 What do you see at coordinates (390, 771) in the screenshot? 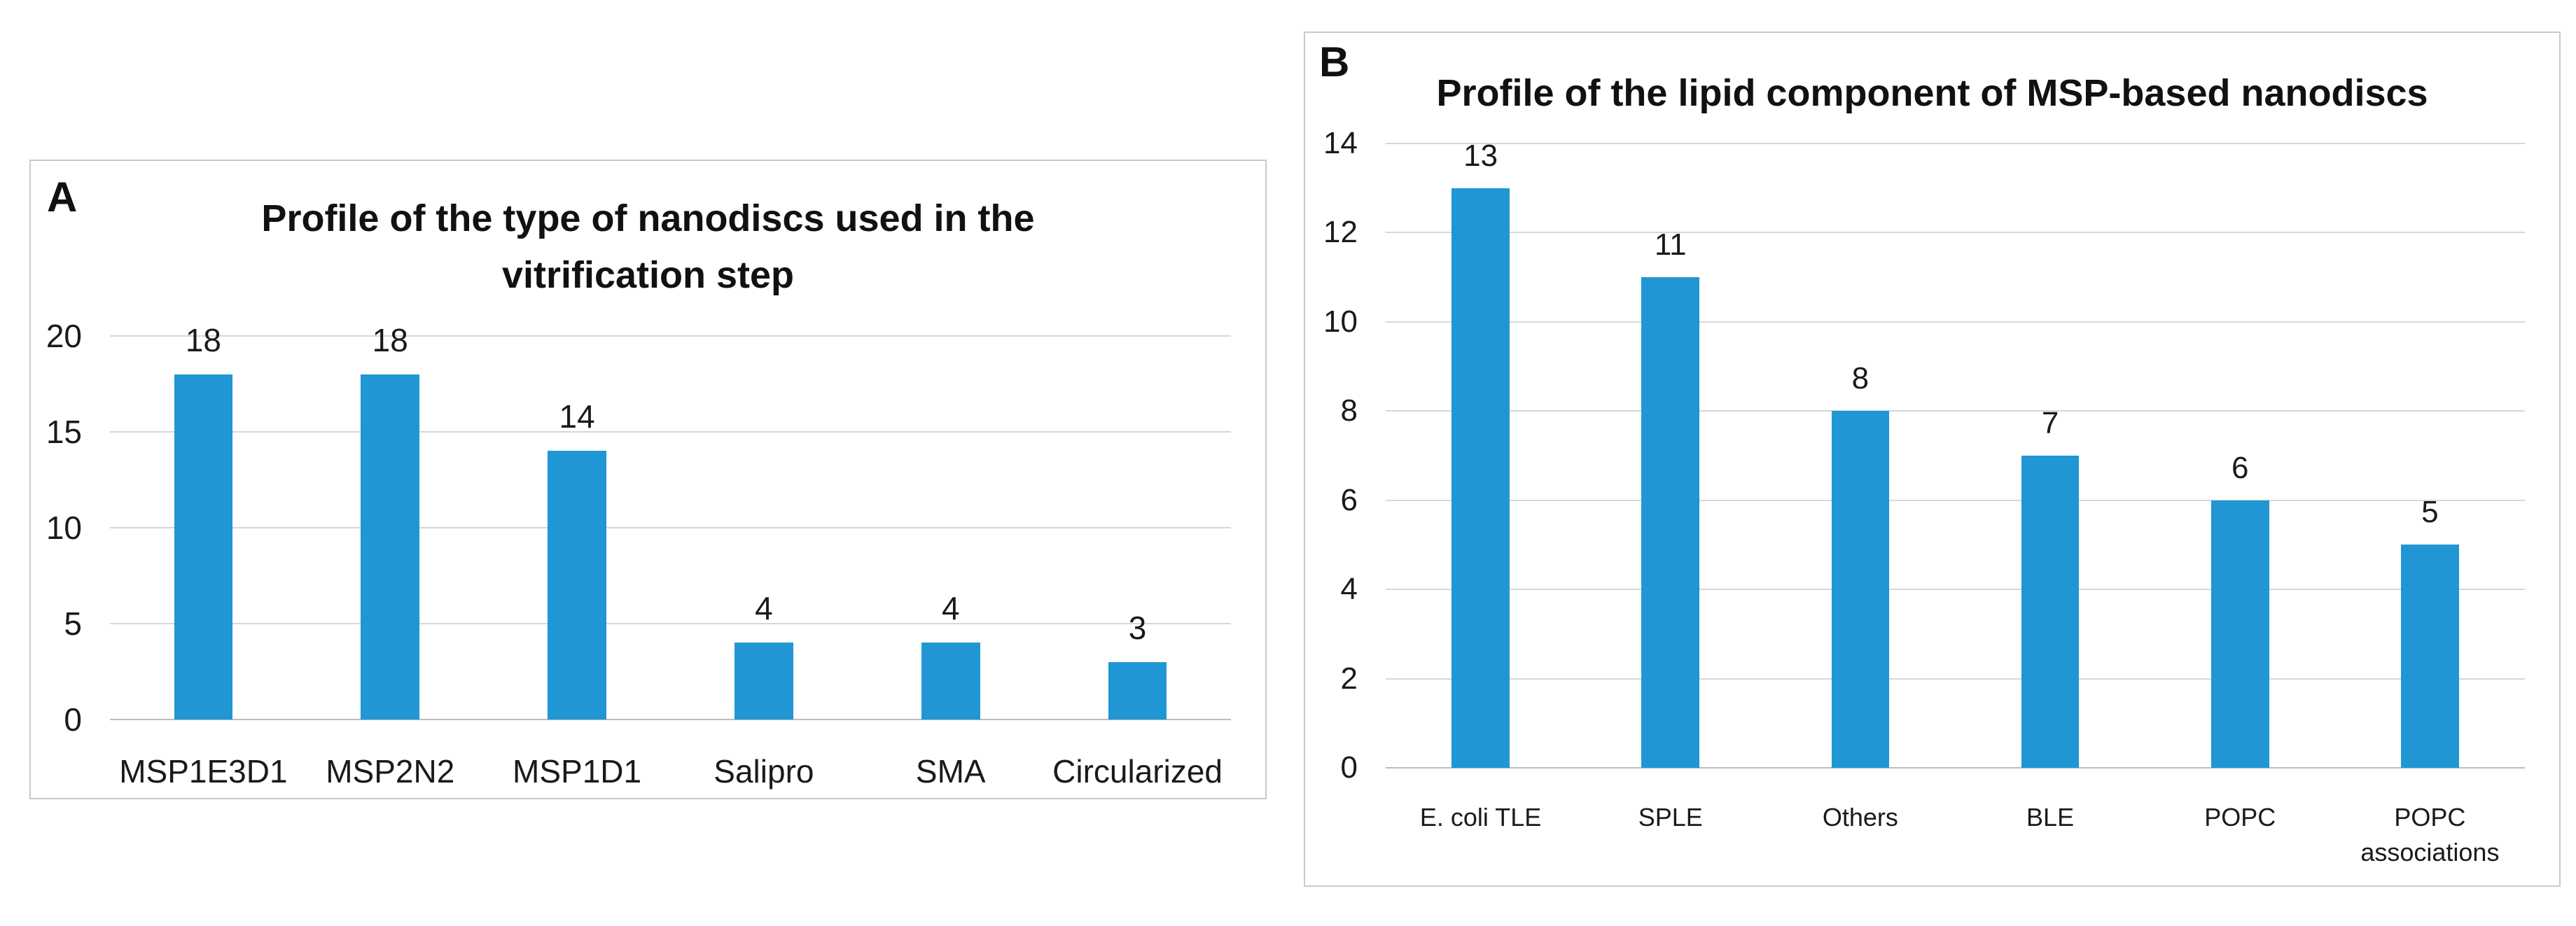
I see `x-axis-category-label: MSP2N2` at bounding box center [390, 771].